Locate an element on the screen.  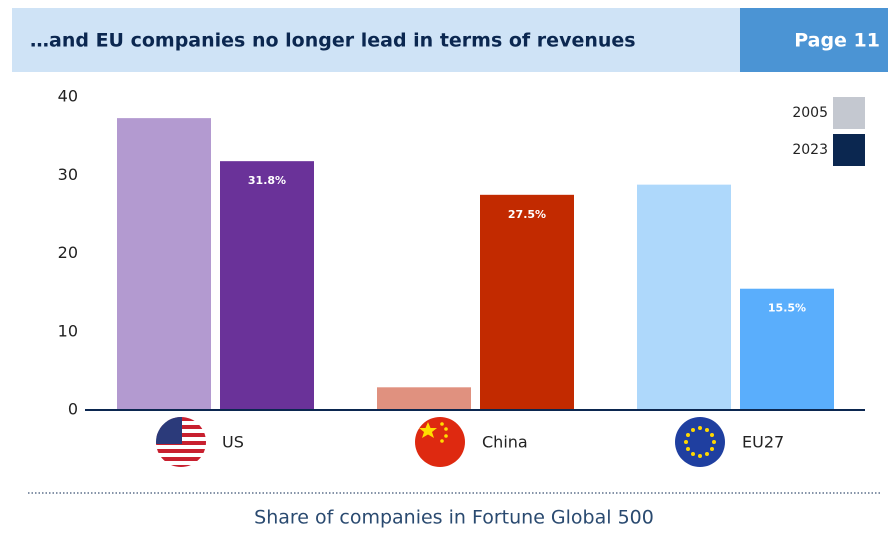
header-band is located at coordinates (376, 40).